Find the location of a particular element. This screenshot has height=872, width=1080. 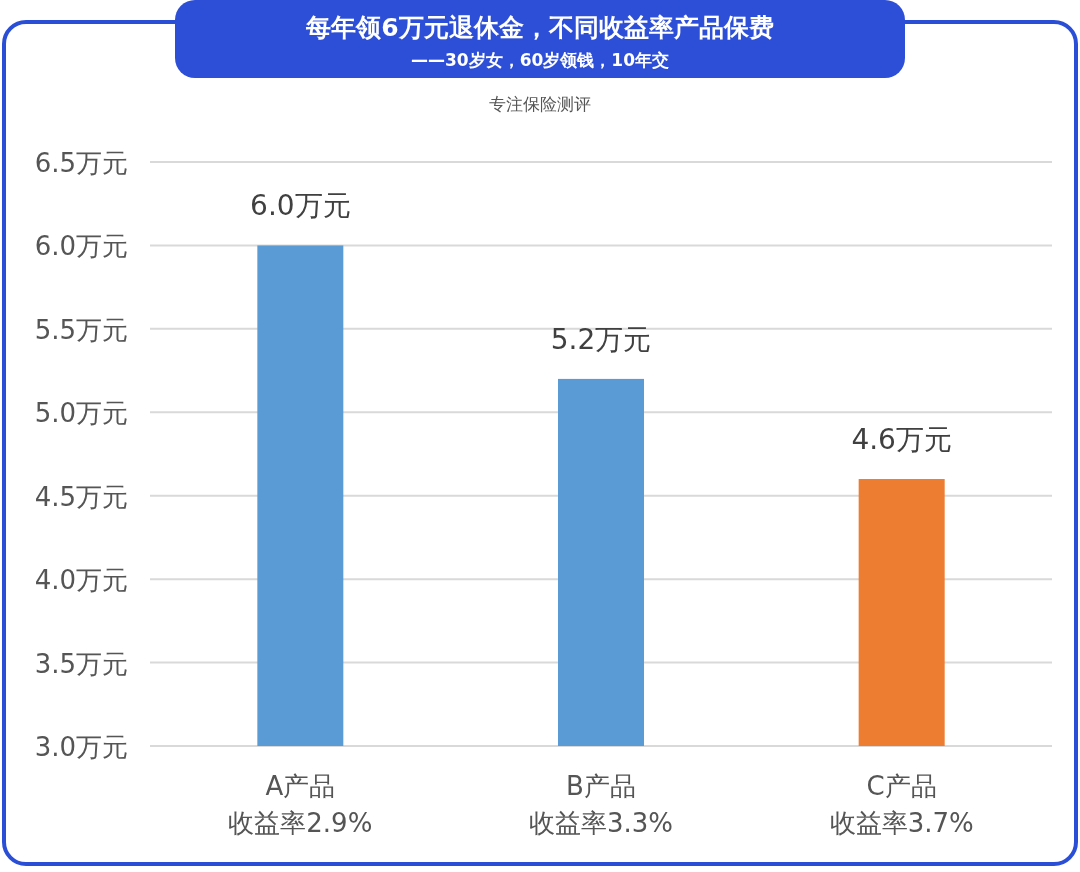

y-tick-label: 3.5万元 is located at coordinates (81, 663).